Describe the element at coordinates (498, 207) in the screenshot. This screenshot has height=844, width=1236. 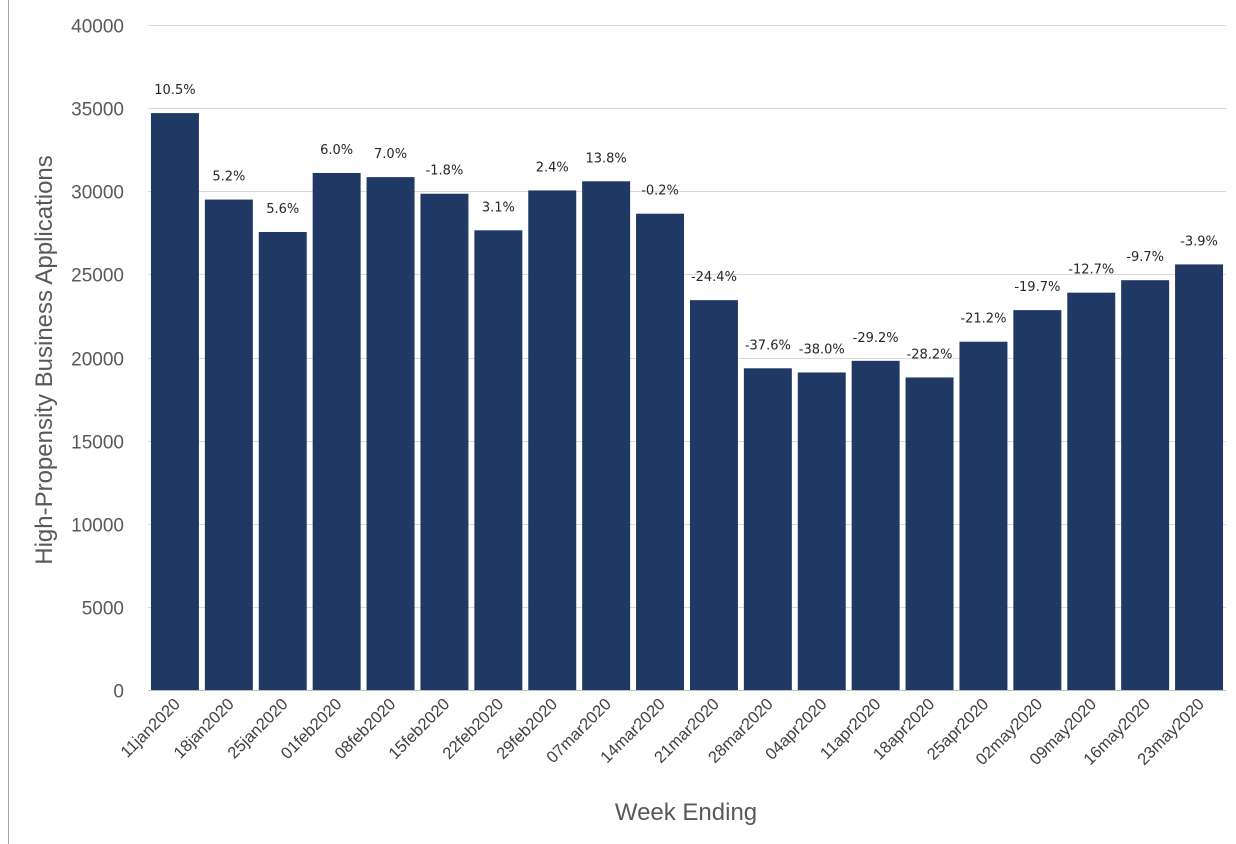
I see `data-label: 3.1%` at that location.